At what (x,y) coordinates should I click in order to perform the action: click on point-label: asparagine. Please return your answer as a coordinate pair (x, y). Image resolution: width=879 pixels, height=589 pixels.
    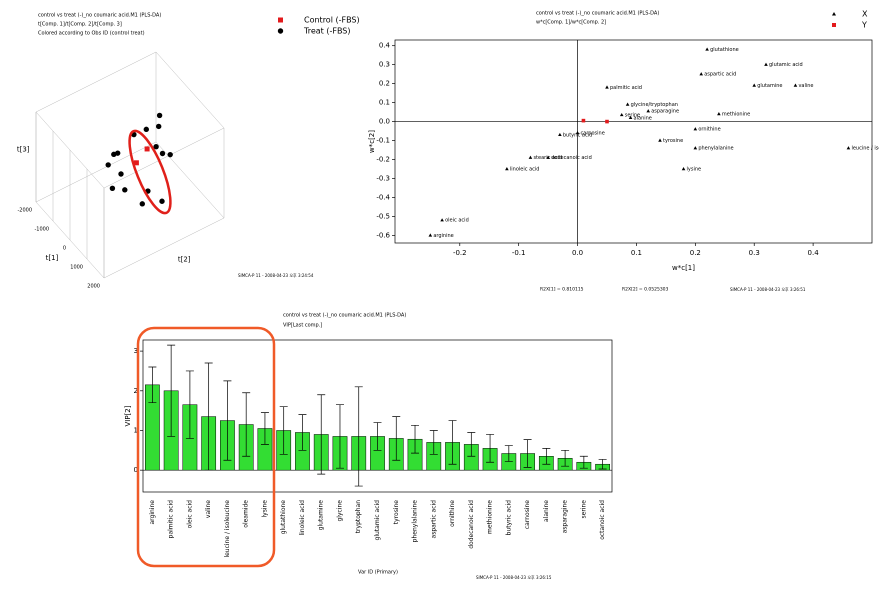
    Looking at the image, I should click on (665, 112).